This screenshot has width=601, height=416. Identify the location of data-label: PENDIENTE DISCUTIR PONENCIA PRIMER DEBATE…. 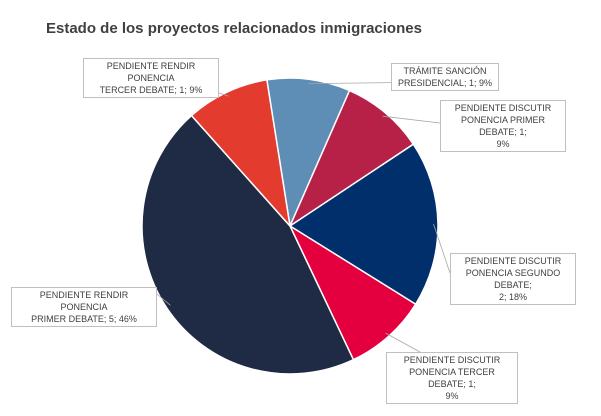
(503, 126).